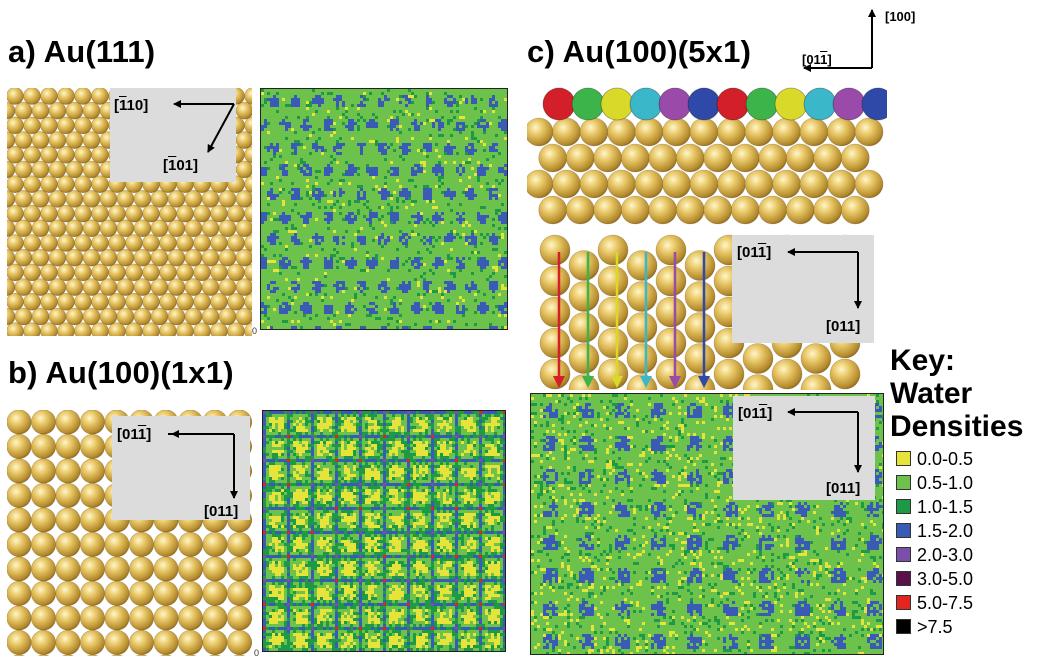  I want to click on au111-direction-arrows, so click(204, 126).